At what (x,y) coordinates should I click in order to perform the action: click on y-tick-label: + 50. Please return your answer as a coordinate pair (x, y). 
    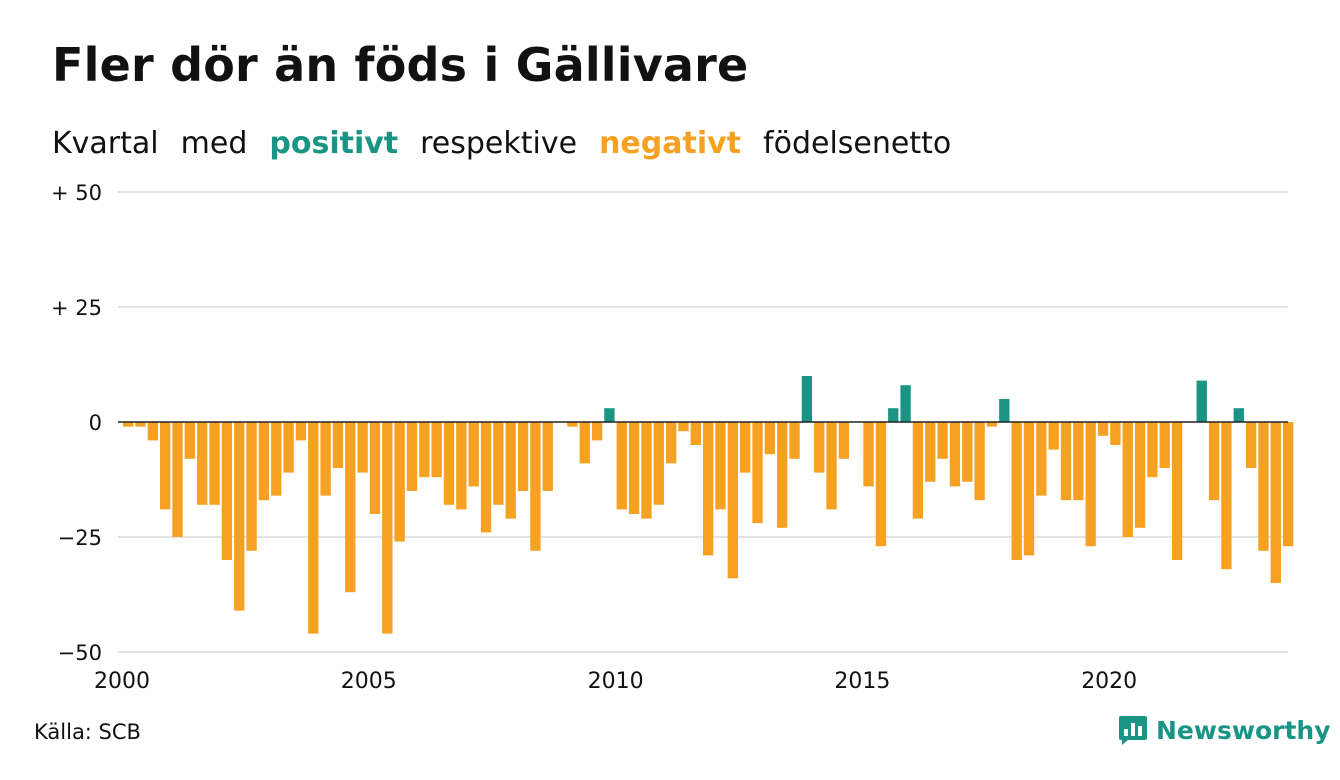
    Looking at the image, I should click on (76, 193).